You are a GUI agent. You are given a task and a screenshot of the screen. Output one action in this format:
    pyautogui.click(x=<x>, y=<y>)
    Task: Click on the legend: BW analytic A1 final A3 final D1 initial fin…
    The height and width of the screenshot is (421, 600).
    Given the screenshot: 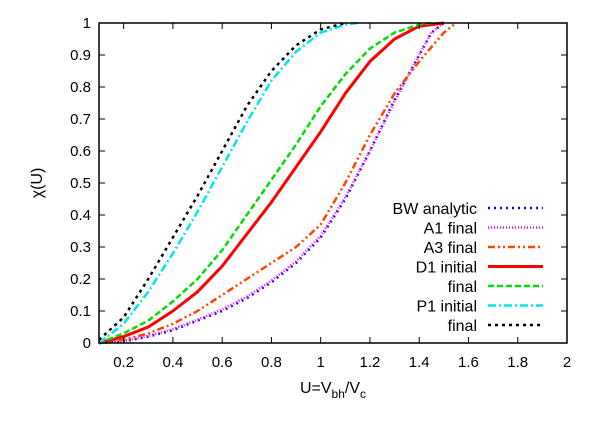 What is the action you would take?
    pyautogui.click(x=468, y=268)
    